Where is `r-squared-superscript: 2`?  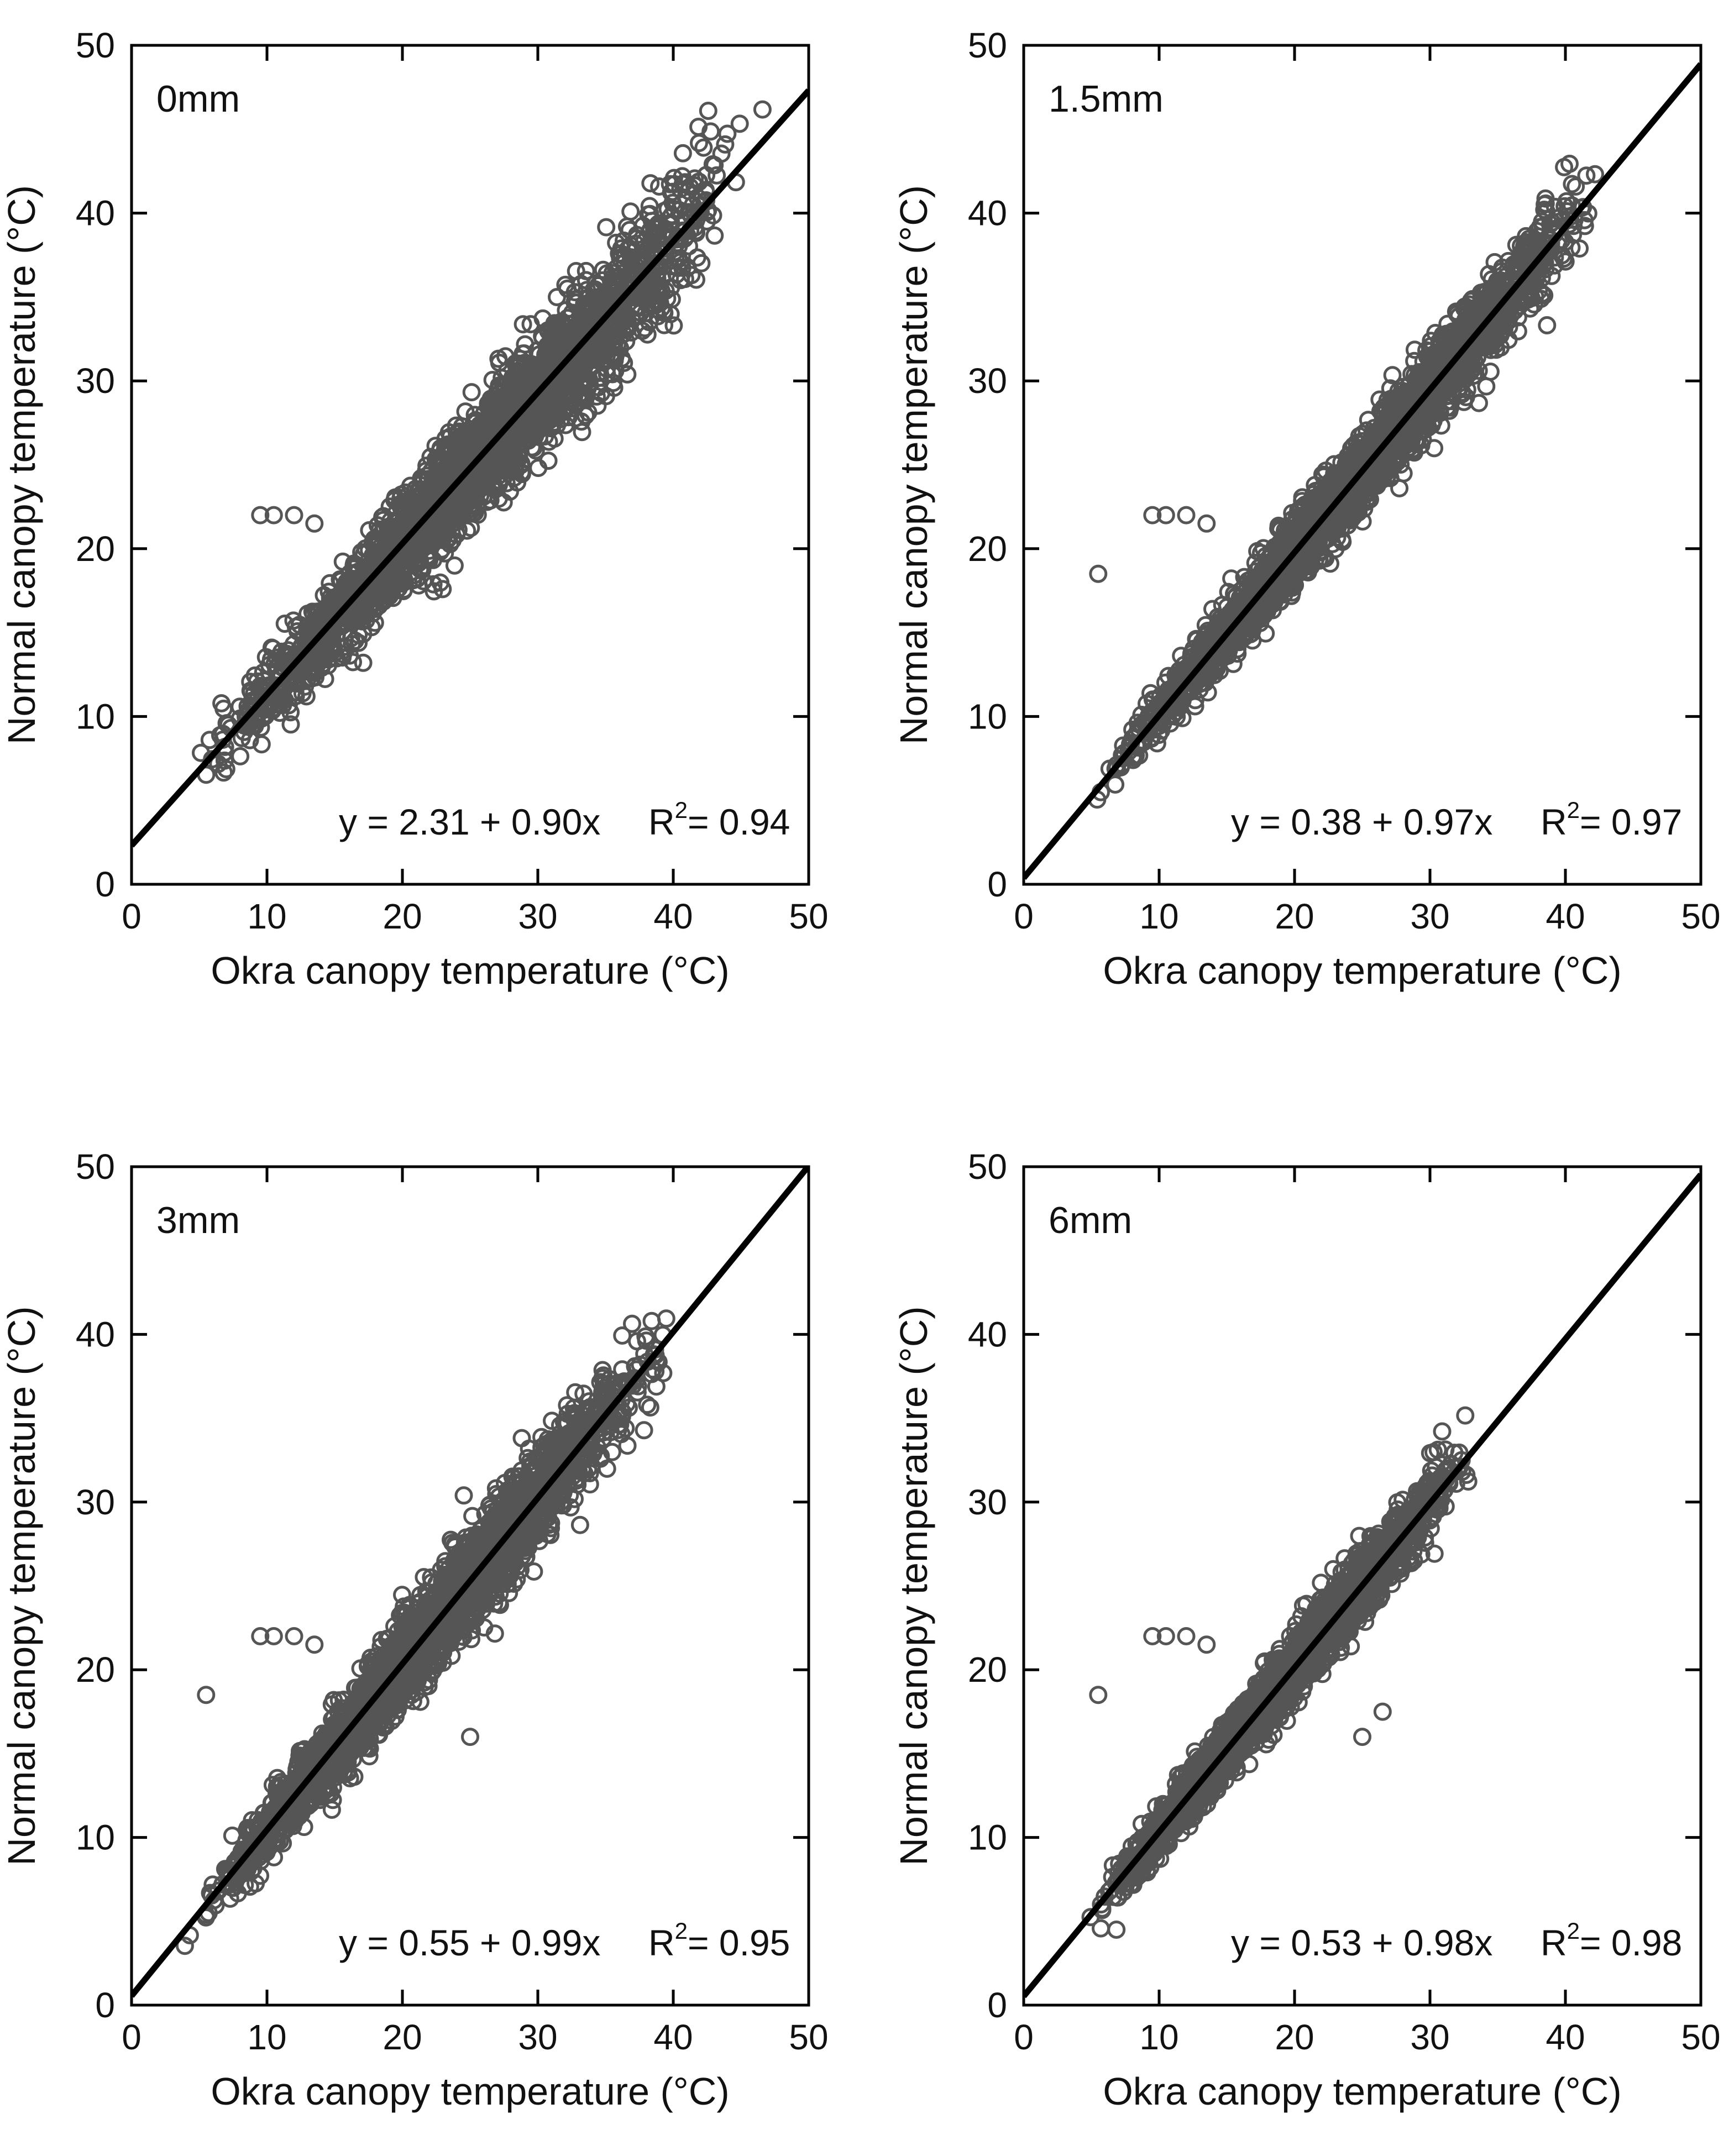
r-squared-superscript: 2 is located at coordinates (681, 810).